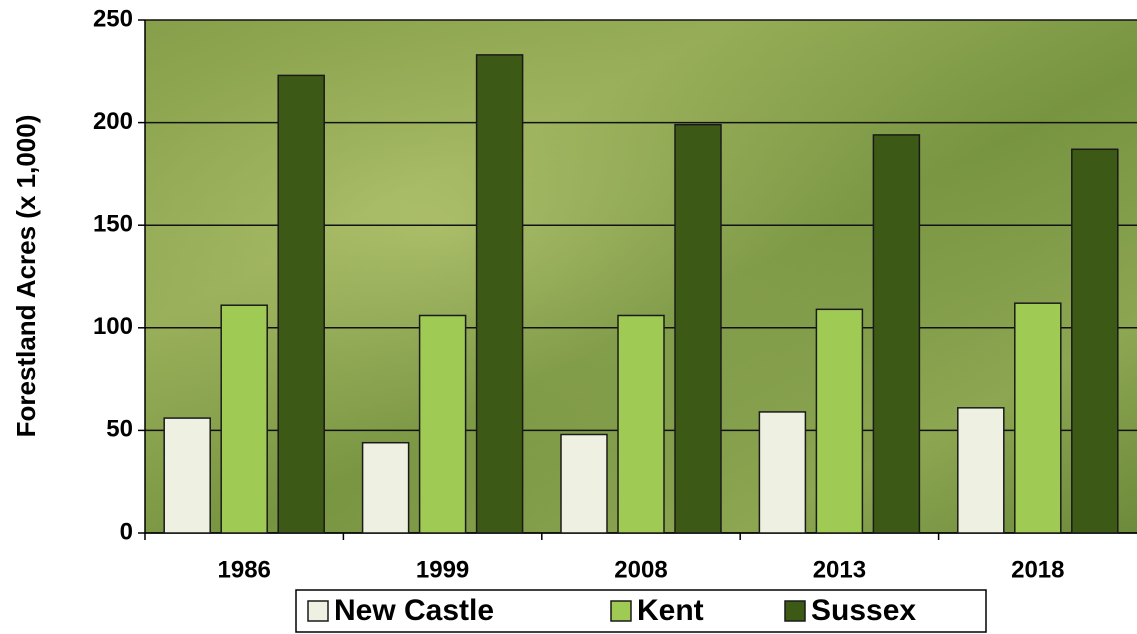 This screenshot has height=634, width=1137. I want to click on x-tick-label: 2013, so click(839, 569).